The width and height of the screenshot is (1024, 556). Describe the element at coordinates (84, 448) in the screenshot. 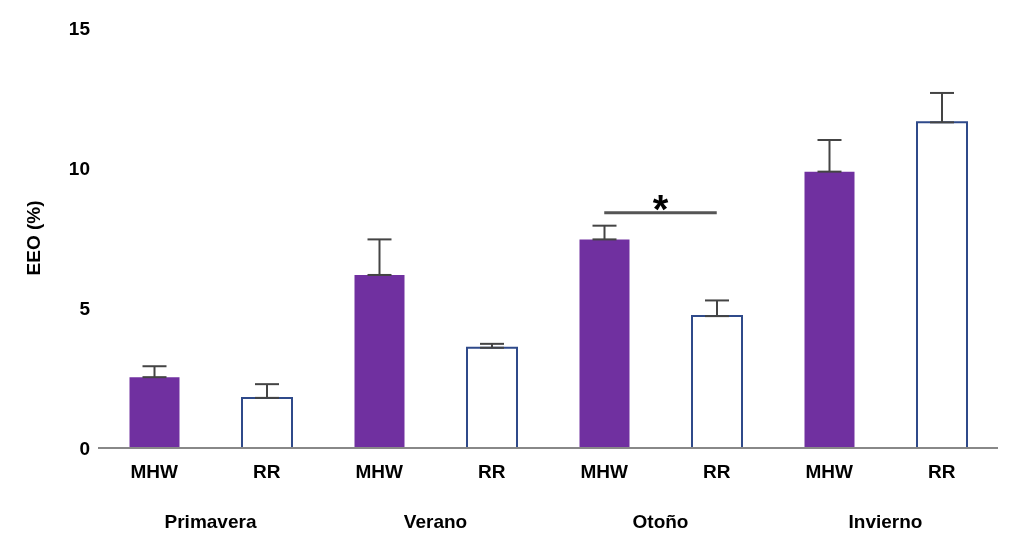

I see `y-tick-label: 0` at that location.